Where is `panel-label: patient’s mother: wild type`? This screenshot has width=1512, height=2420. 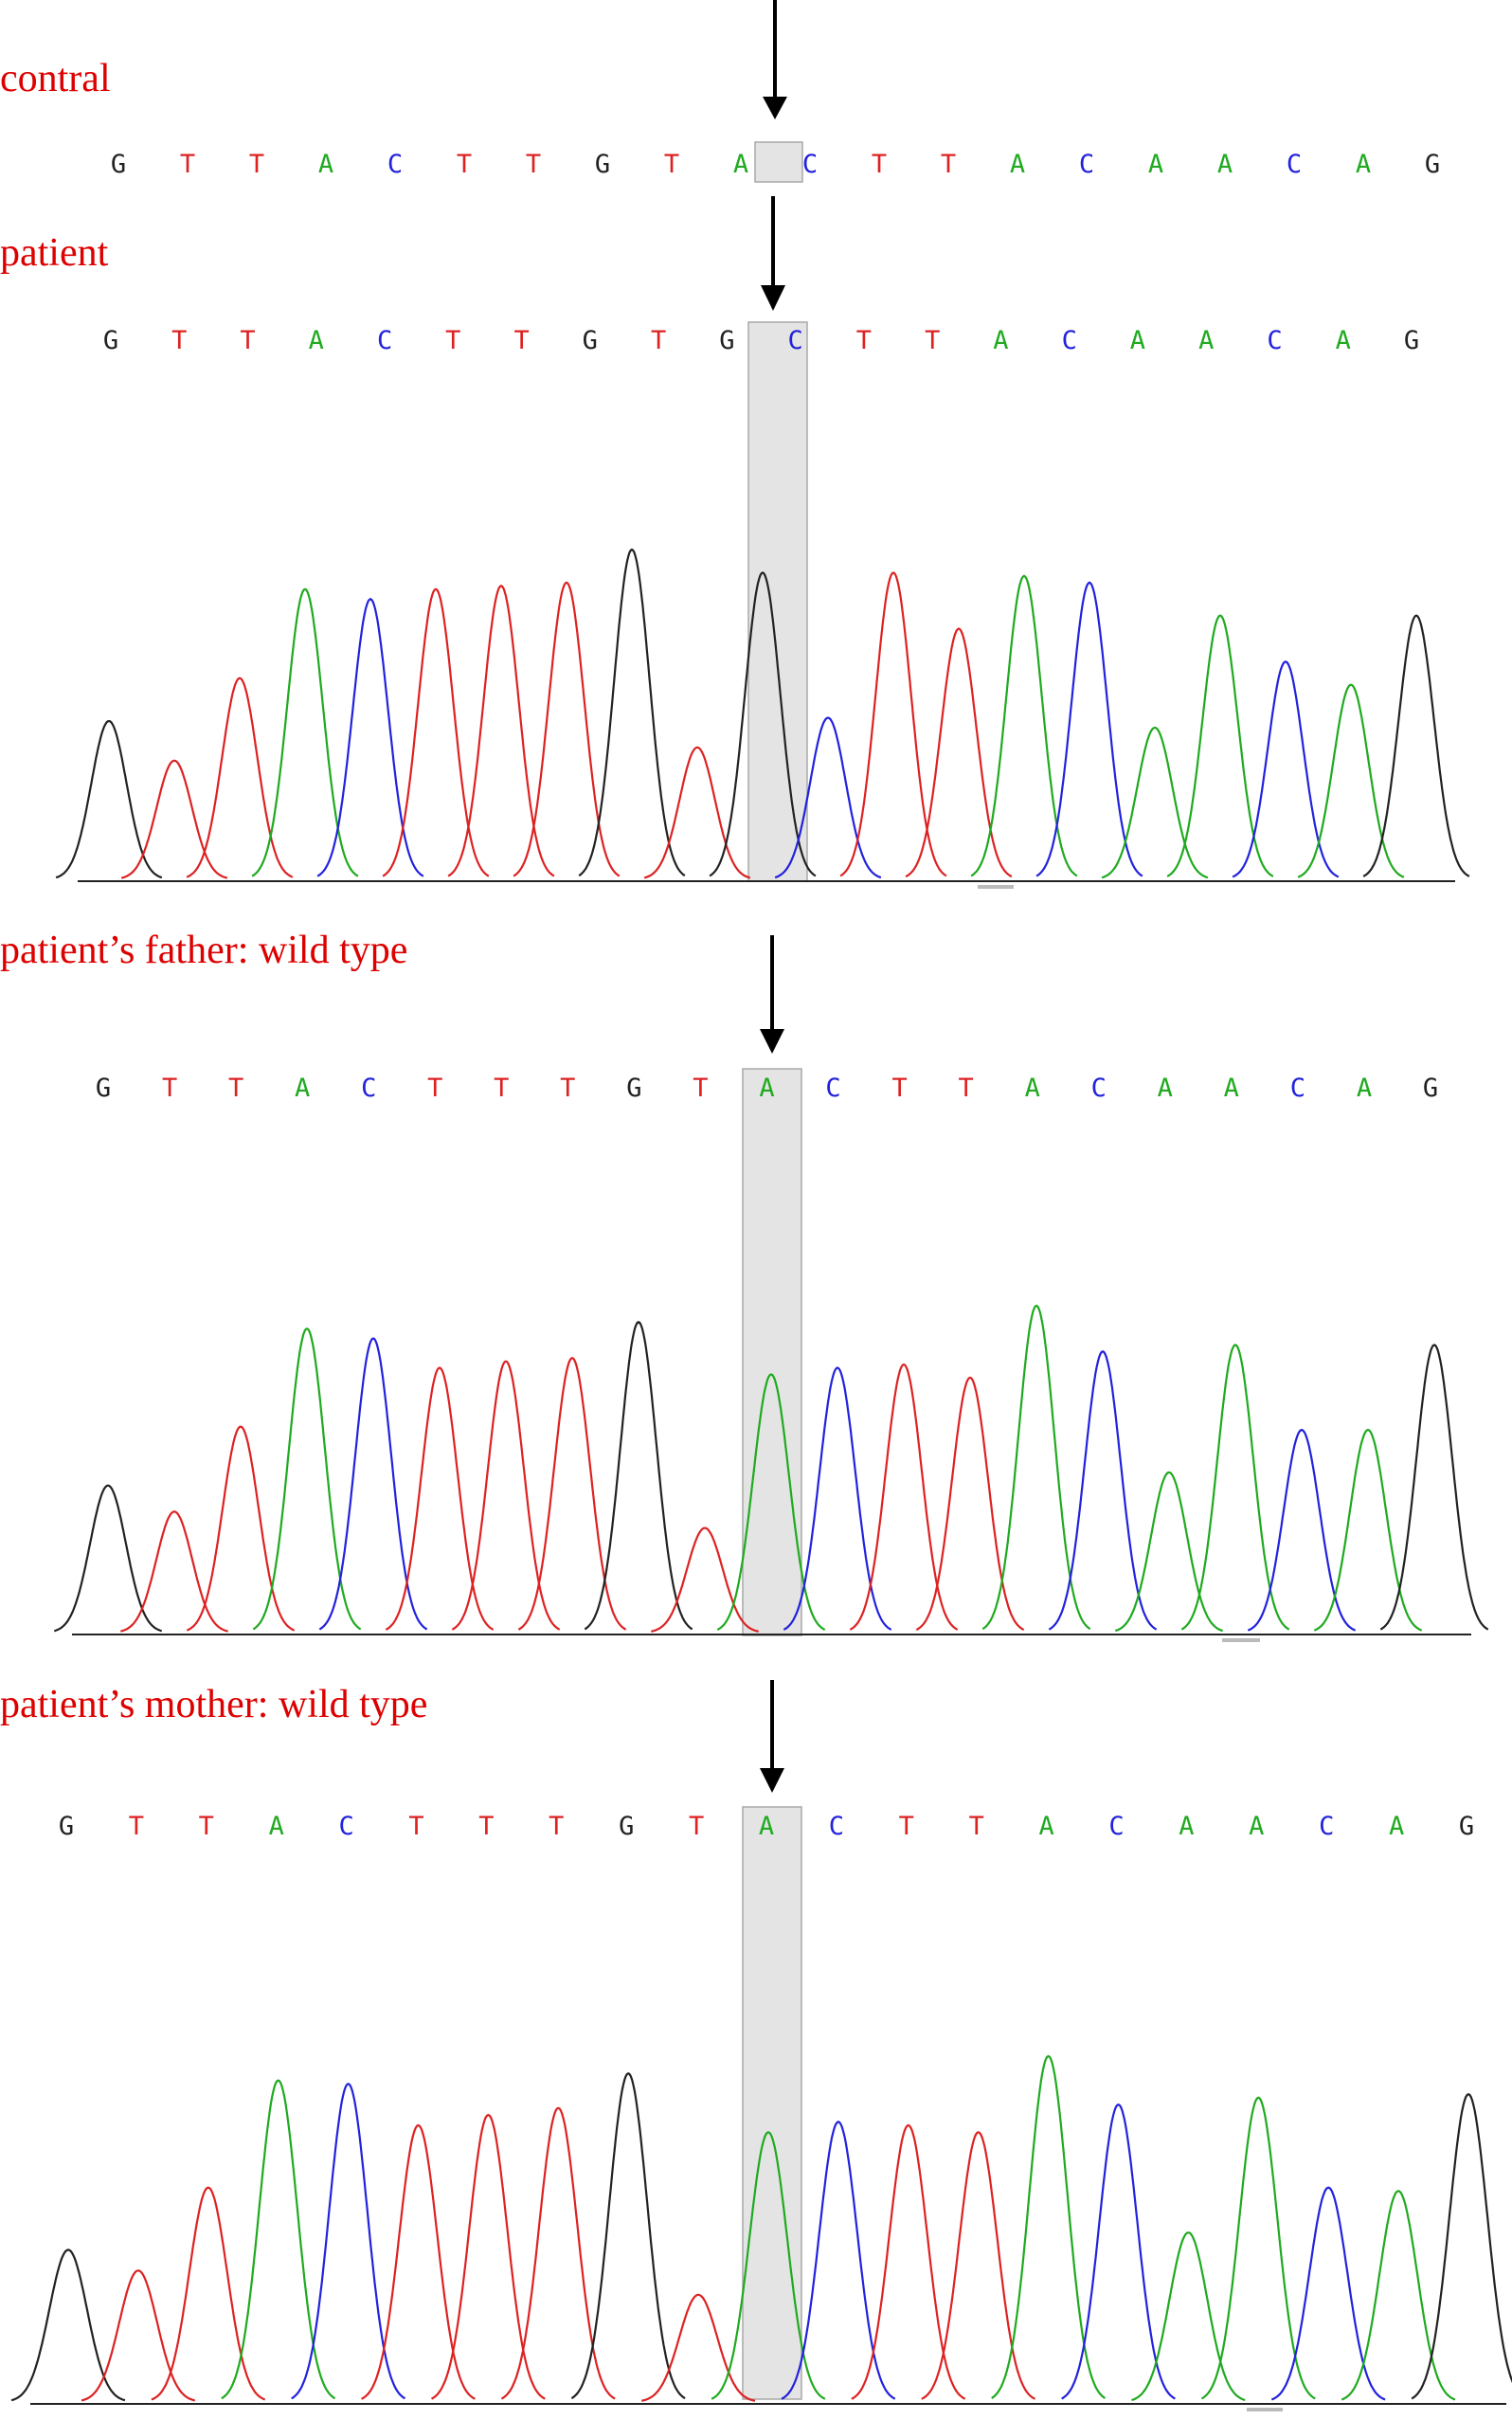
panel-label: patient’s mother: wild type is located at coordinates (213, 1705).